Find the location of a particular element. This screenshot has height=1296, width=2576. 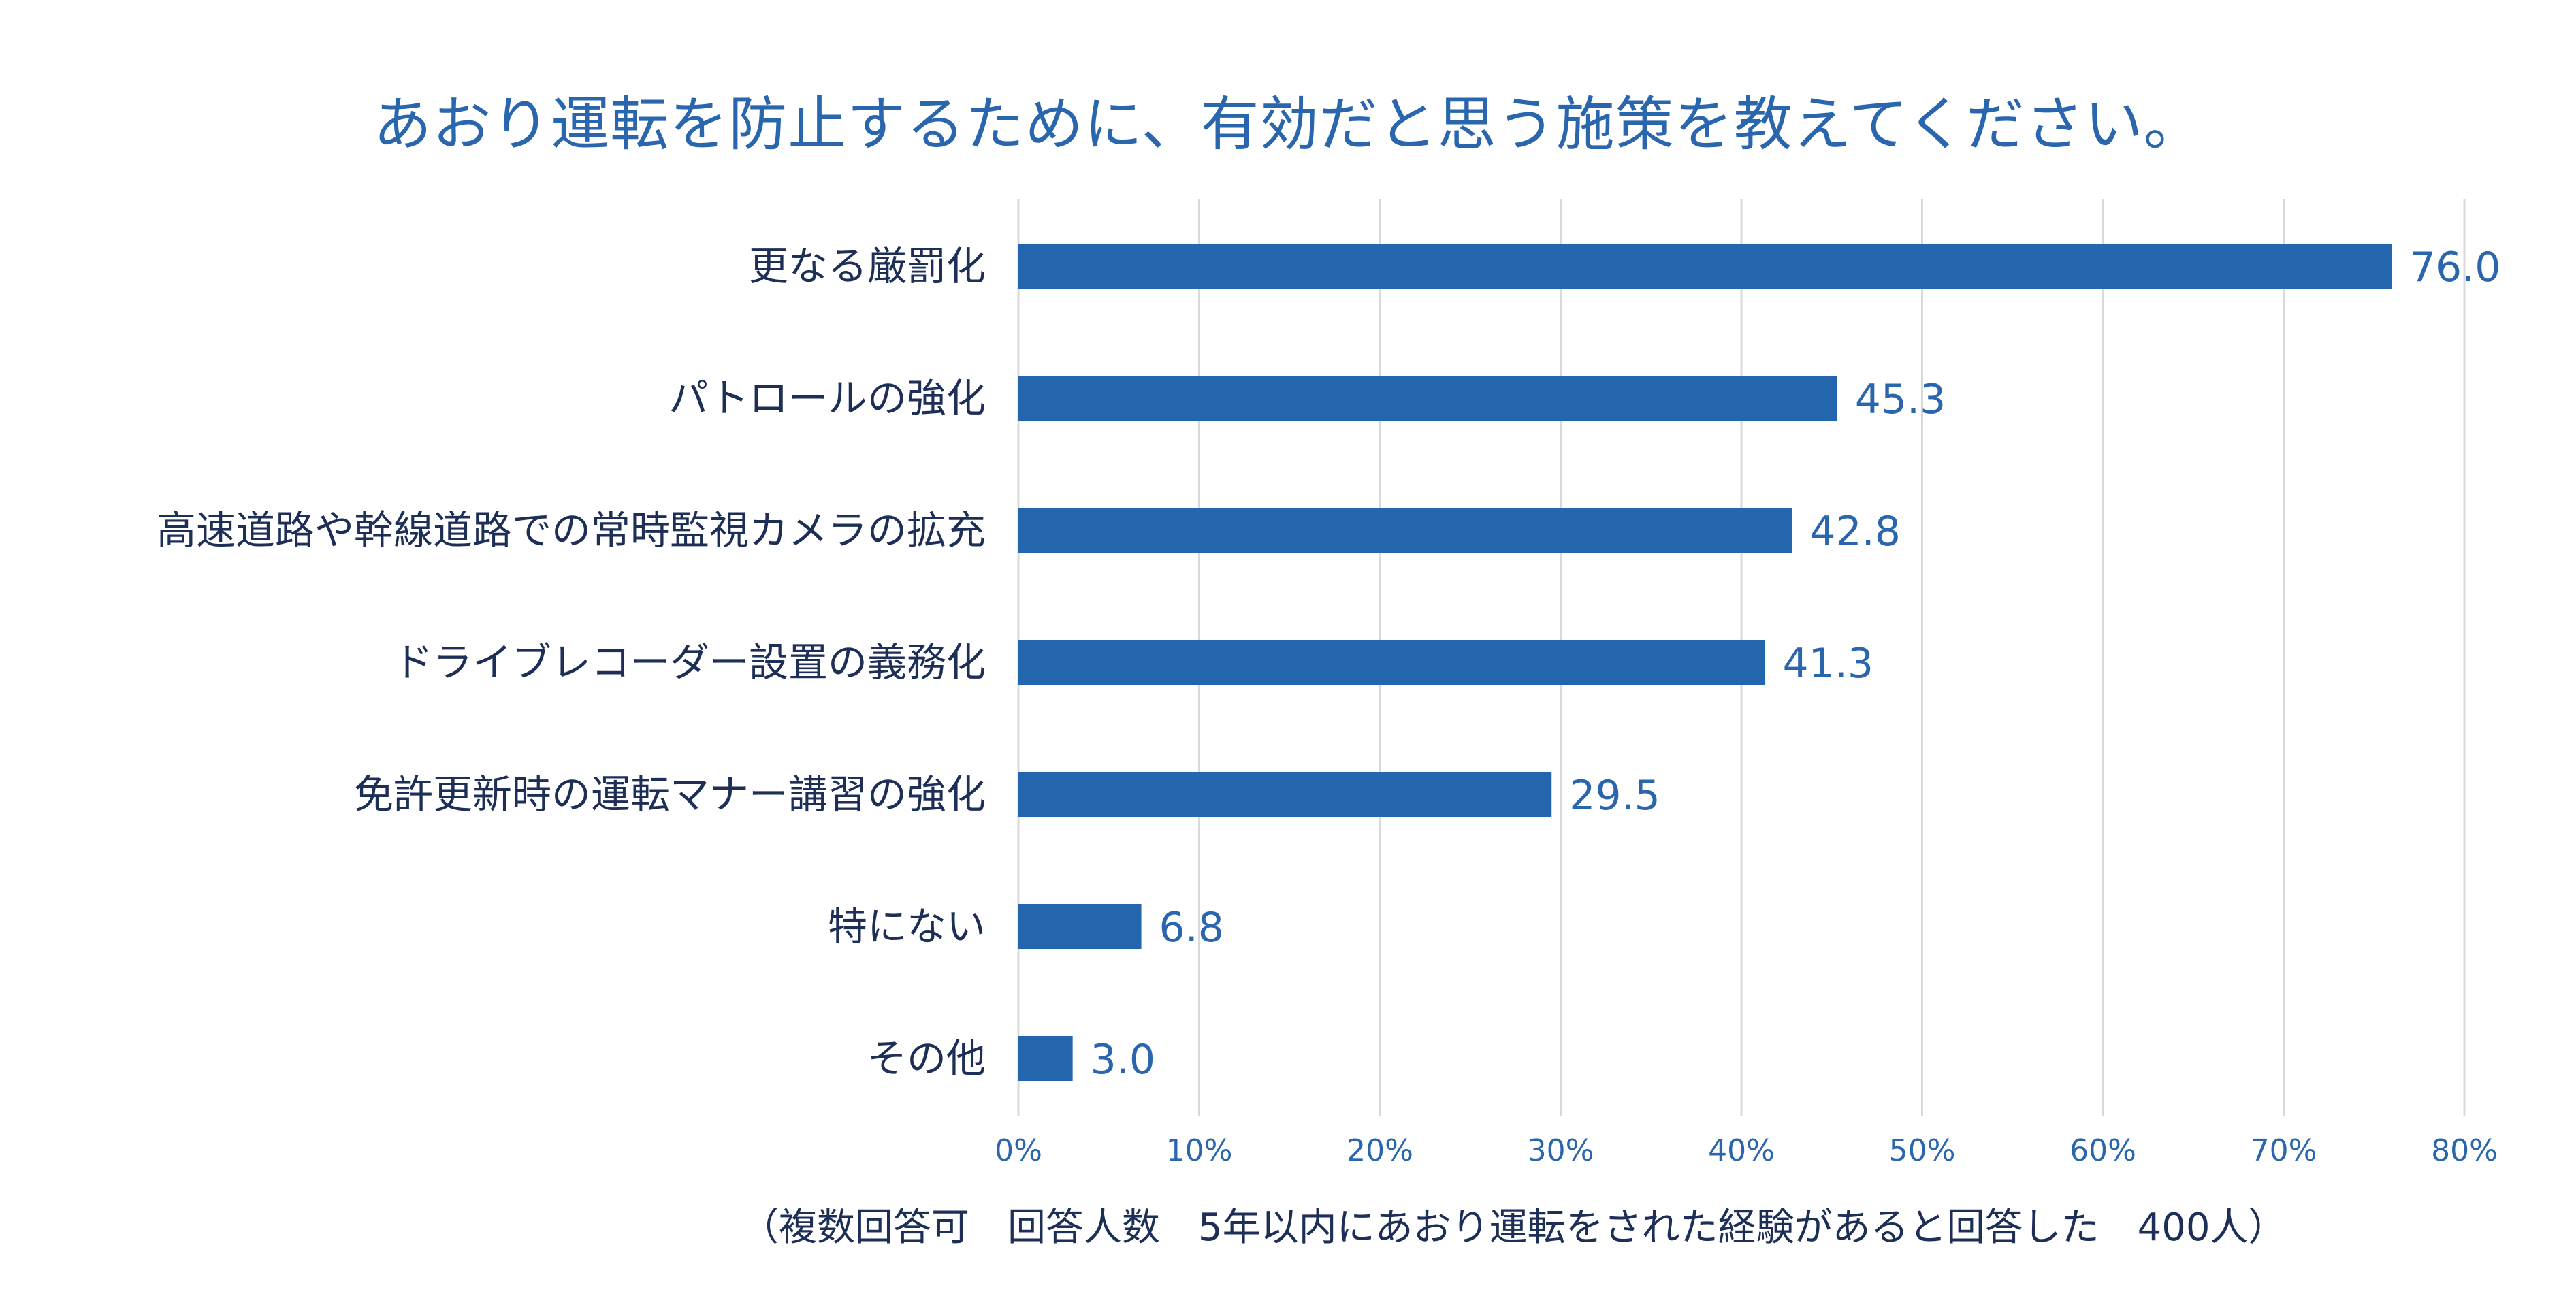

x-tick-label: 10% is located at coordinates (1199, 1151).